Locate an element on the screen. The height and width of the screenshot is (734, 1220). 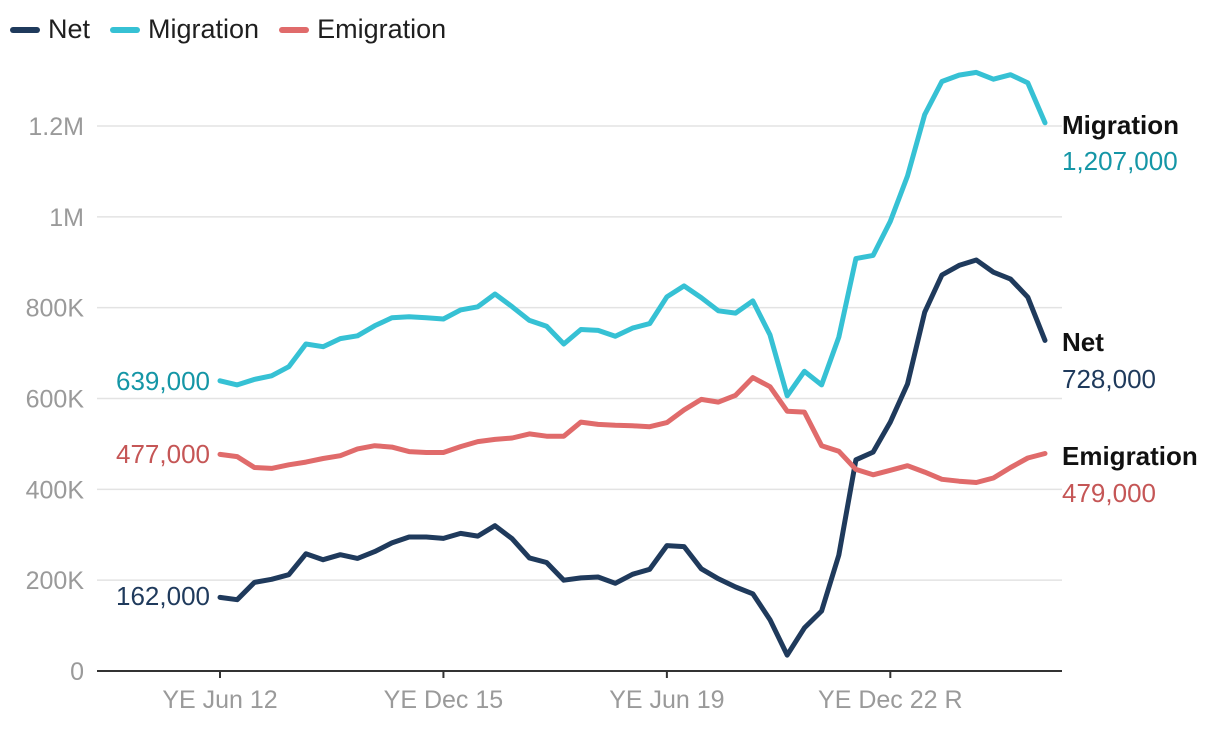
legend-item-migration: Migration is located at coordinates (184, 29).